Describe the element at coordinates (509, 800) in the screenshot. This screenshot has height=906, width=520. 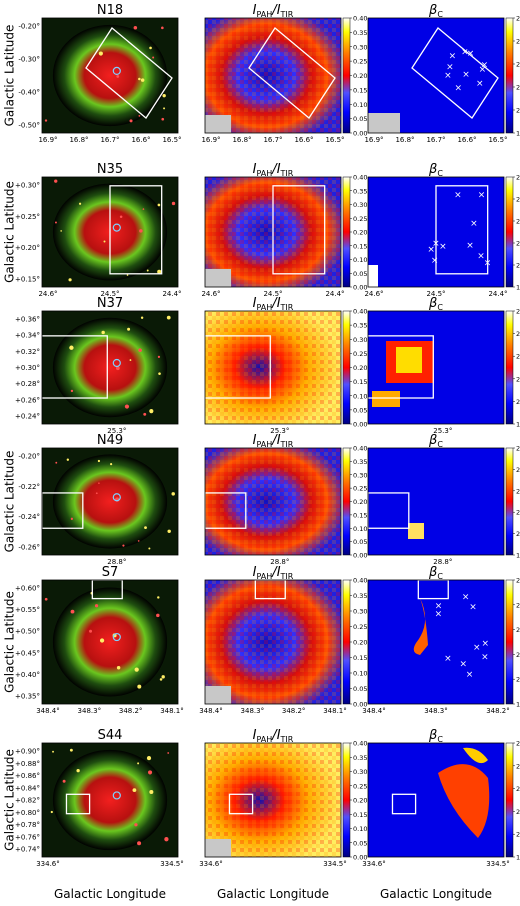
I see `beta-colorbar` at that location.